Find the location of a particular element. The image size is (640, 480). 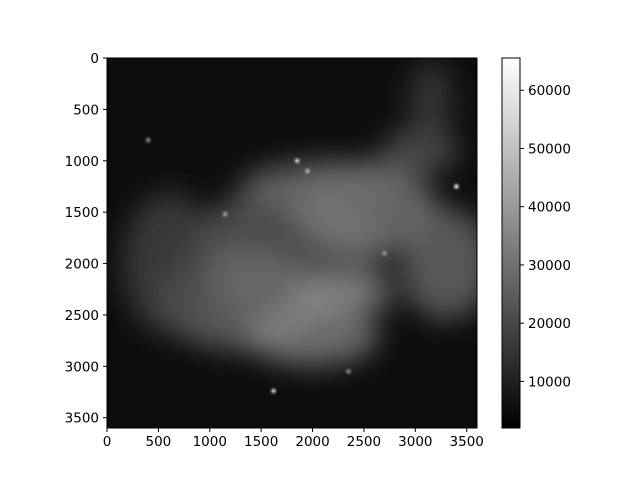

x-tick-label: 500 is located at coordinates (158, 442).